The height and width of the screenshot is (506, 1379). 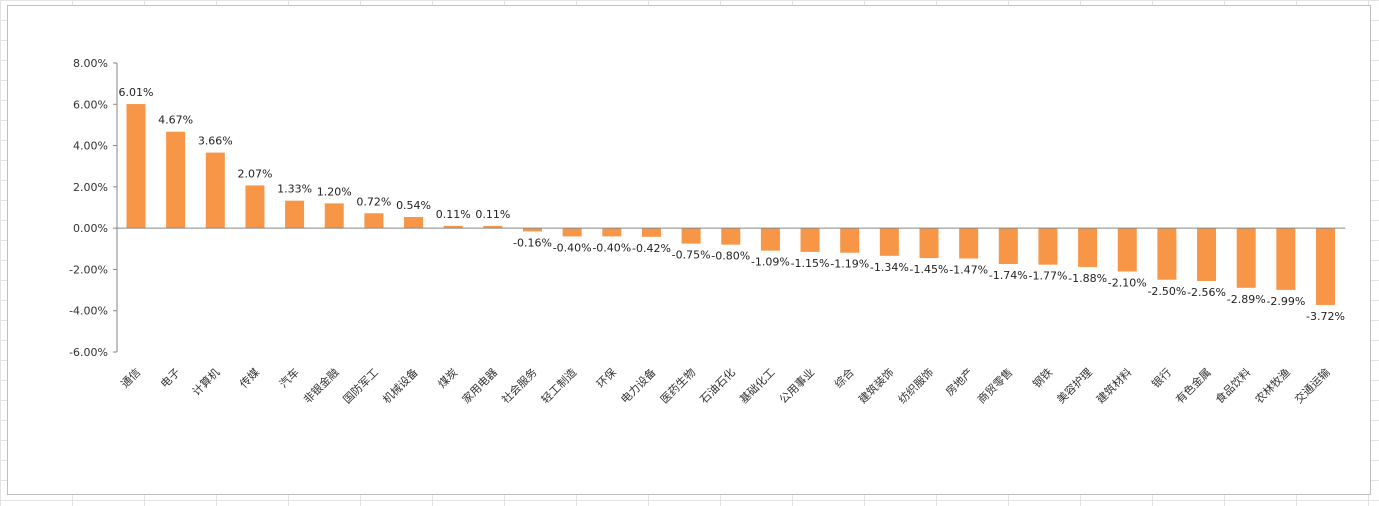 I want to click on data-label: -2.10%, so click(x=1127, y=282).